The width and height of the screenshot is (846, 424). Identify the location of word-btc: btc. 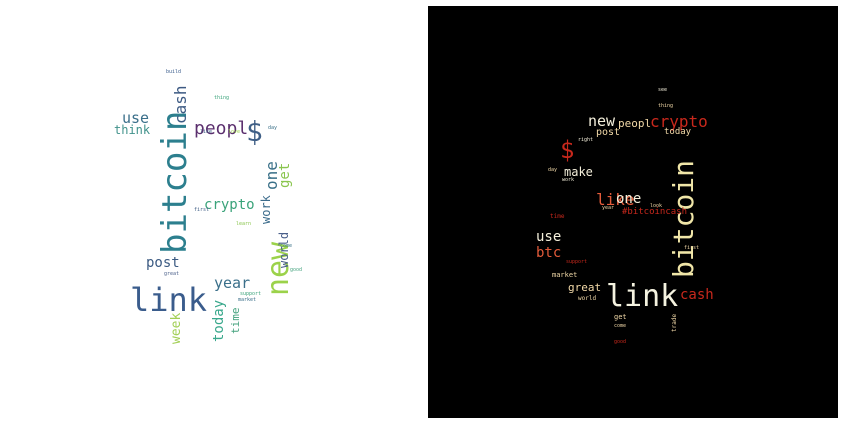
(549, 253).